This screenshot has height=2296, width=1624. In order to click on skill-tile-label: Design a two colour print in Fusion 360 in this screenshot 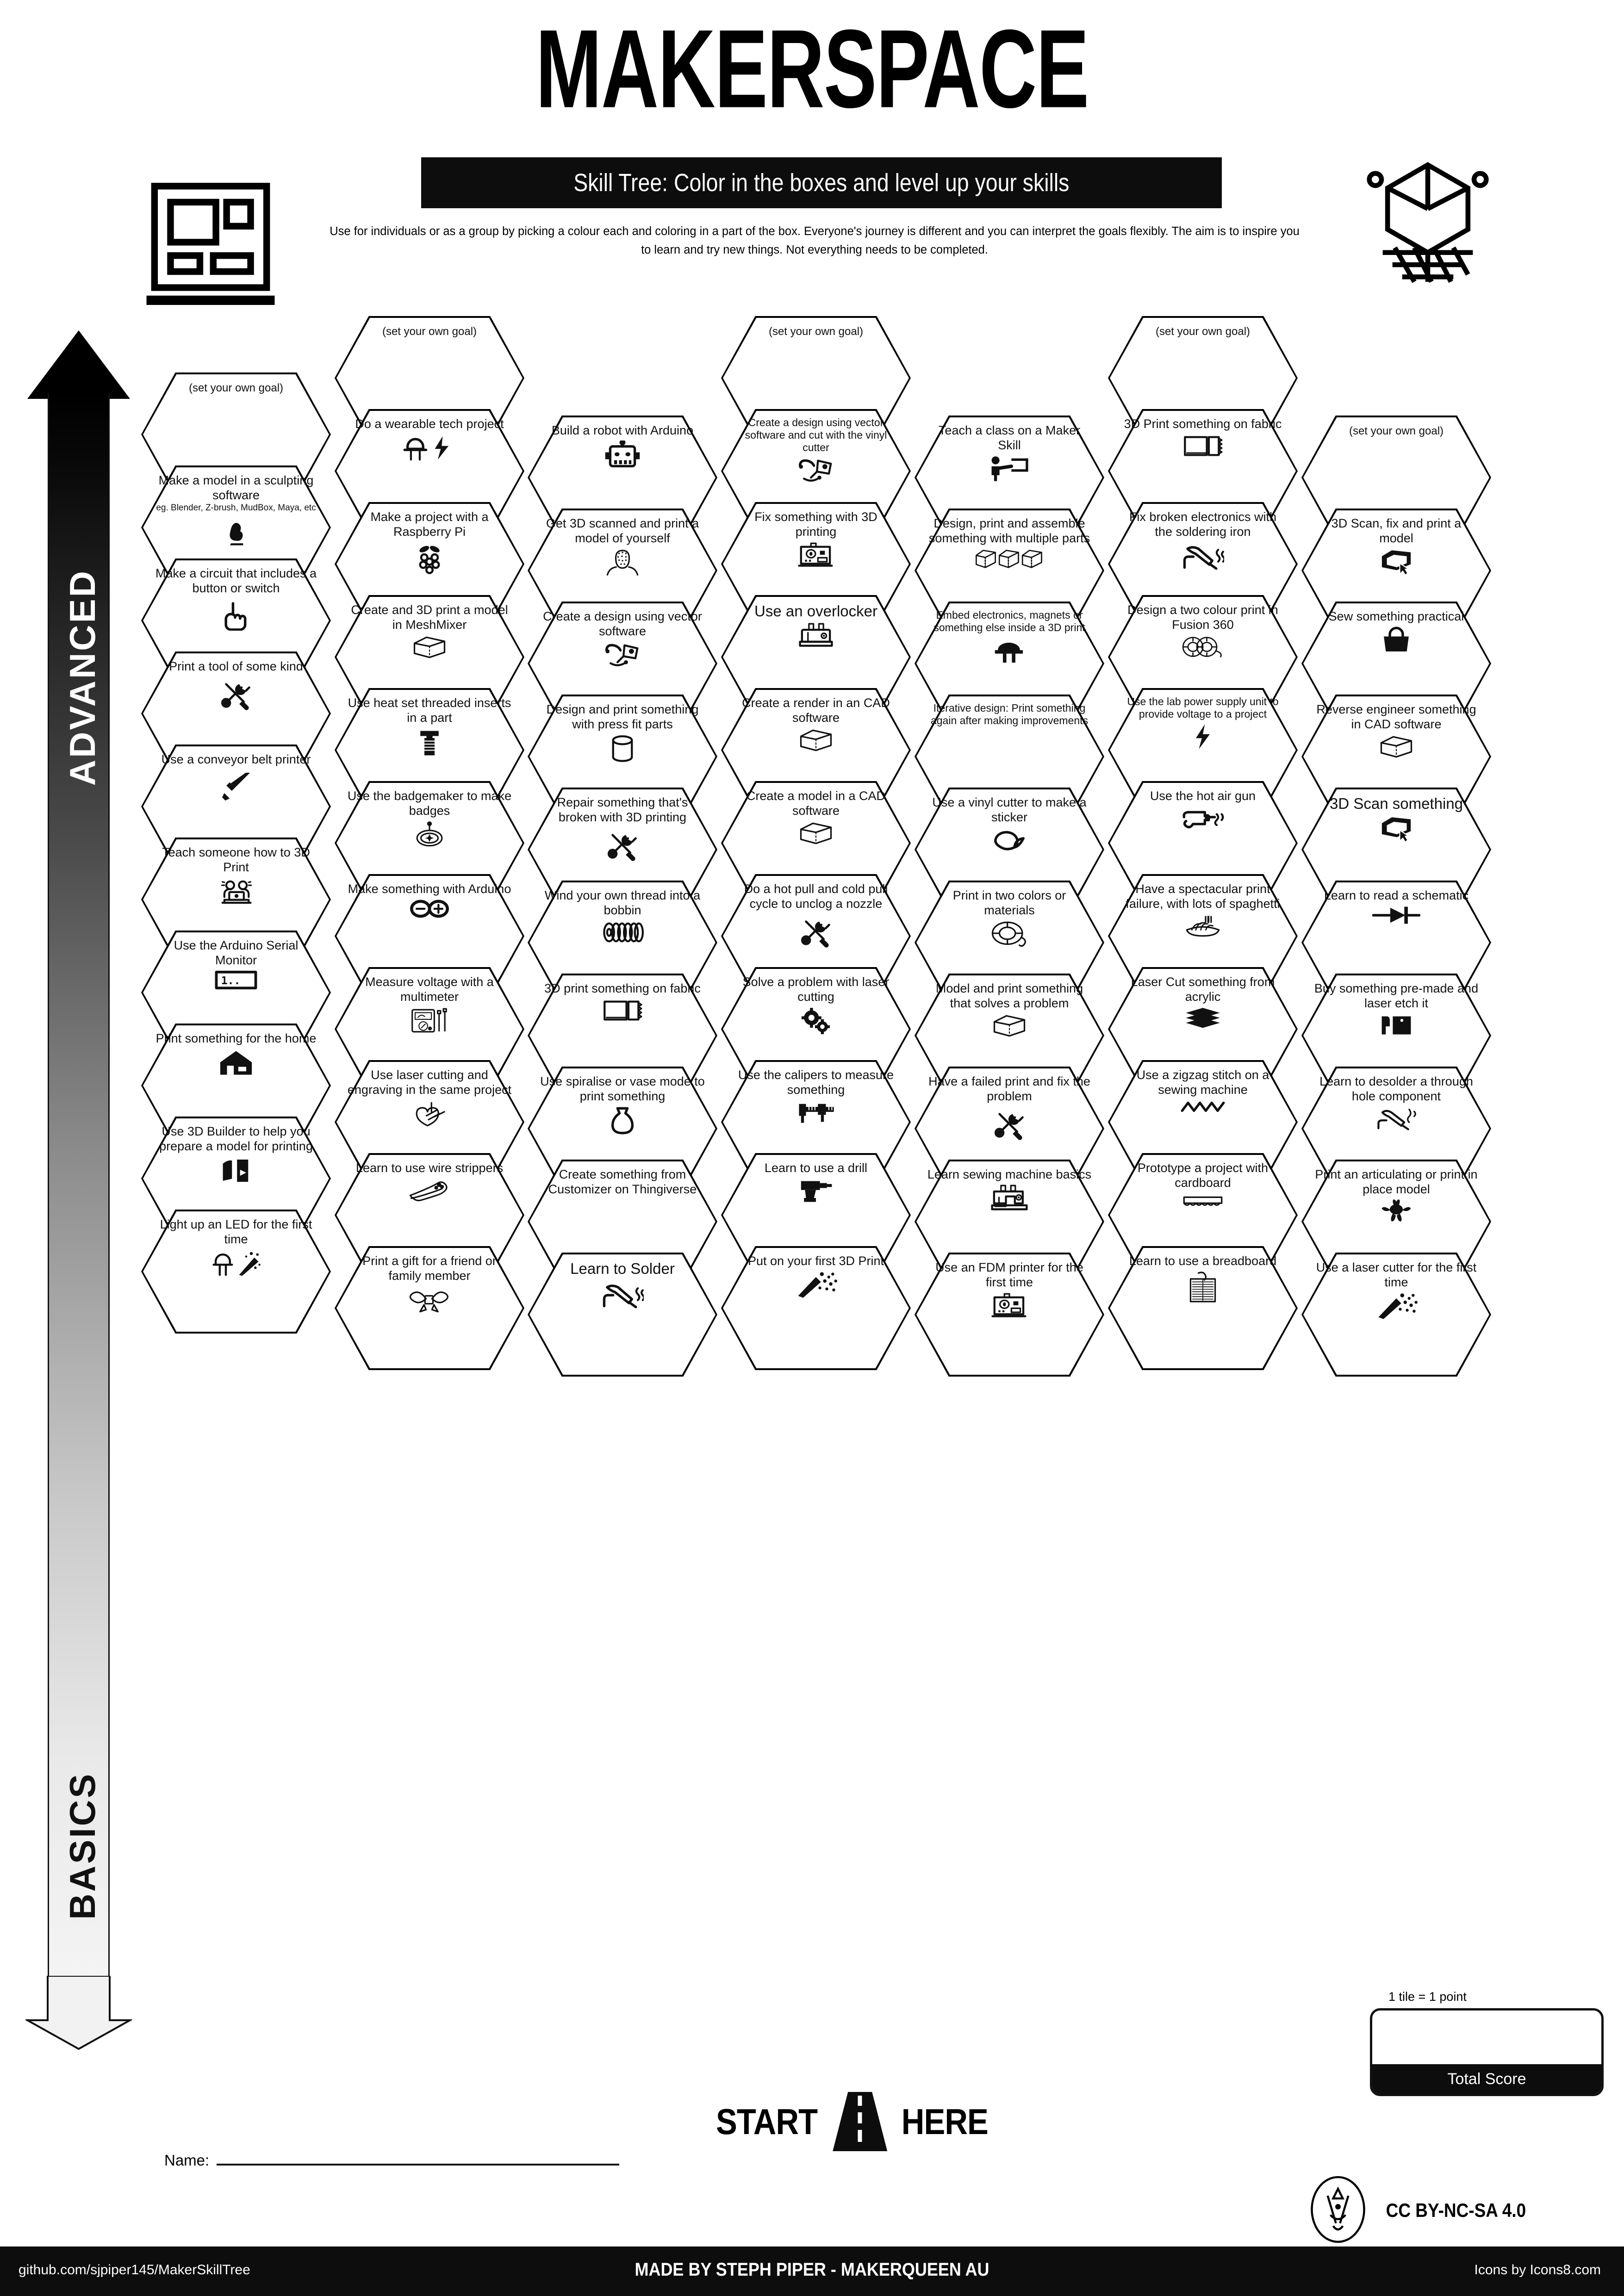, I will do `click(1202, 618)`.